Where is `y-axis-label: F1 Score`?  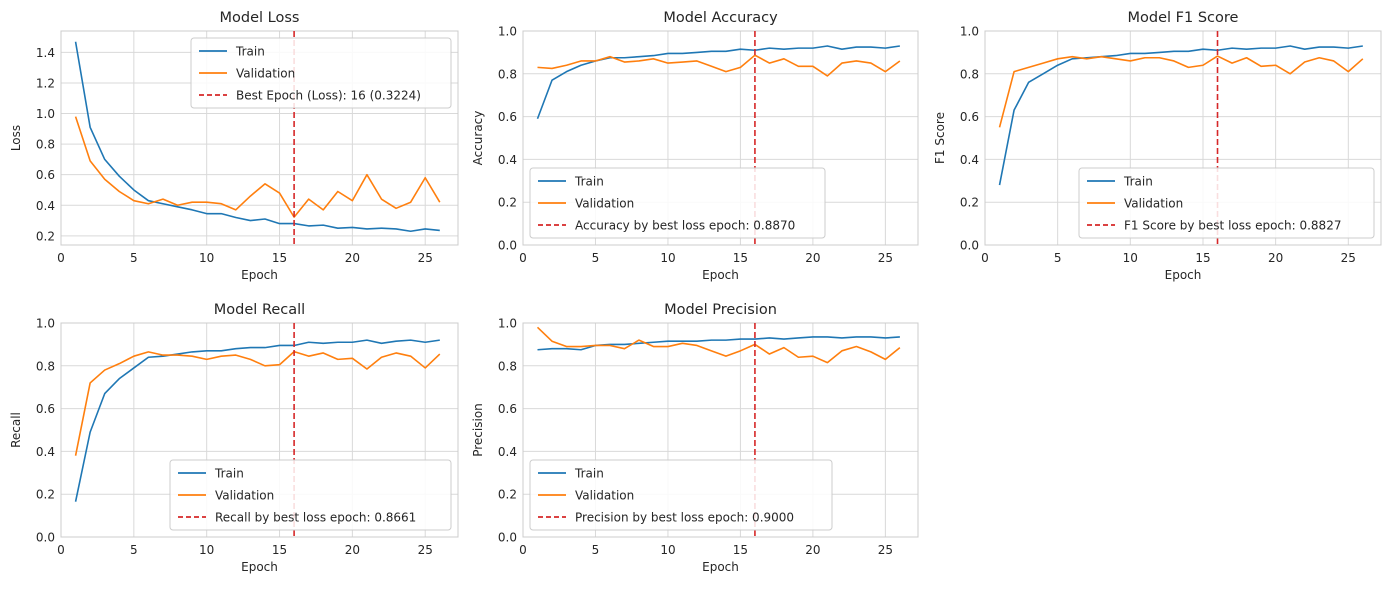
y-axis-label: F1 Score is located at coordinates (940, 138).